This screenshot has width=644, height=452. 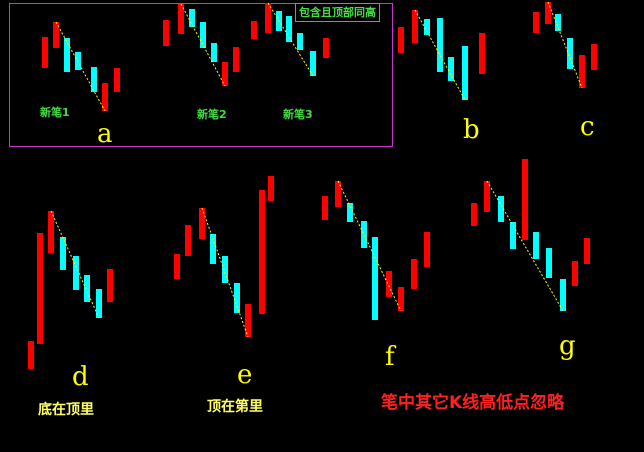 I want to click on inset-badge: 包含且顶部同高, so click(x=337, y=12).